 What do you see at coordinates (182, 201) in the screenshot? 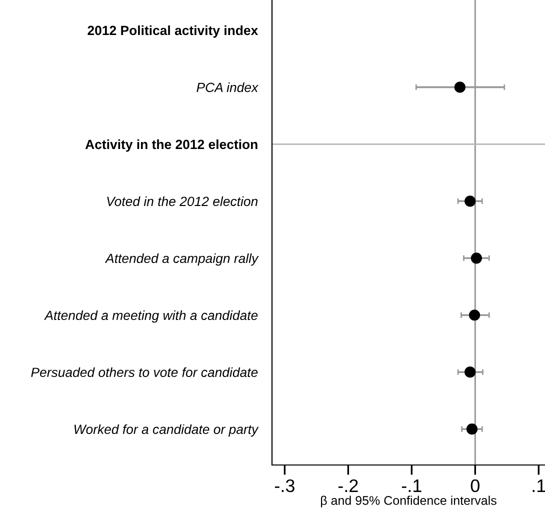
I see `y-tick-label: Voted in the 2012 election` at bounding box center [182, 201].